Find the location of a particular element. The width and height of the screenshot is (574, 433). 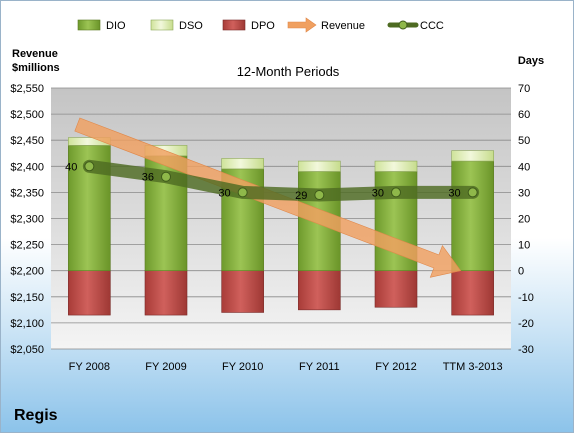

y-right-tick-label: 0 is located at coordinates (521, 272).